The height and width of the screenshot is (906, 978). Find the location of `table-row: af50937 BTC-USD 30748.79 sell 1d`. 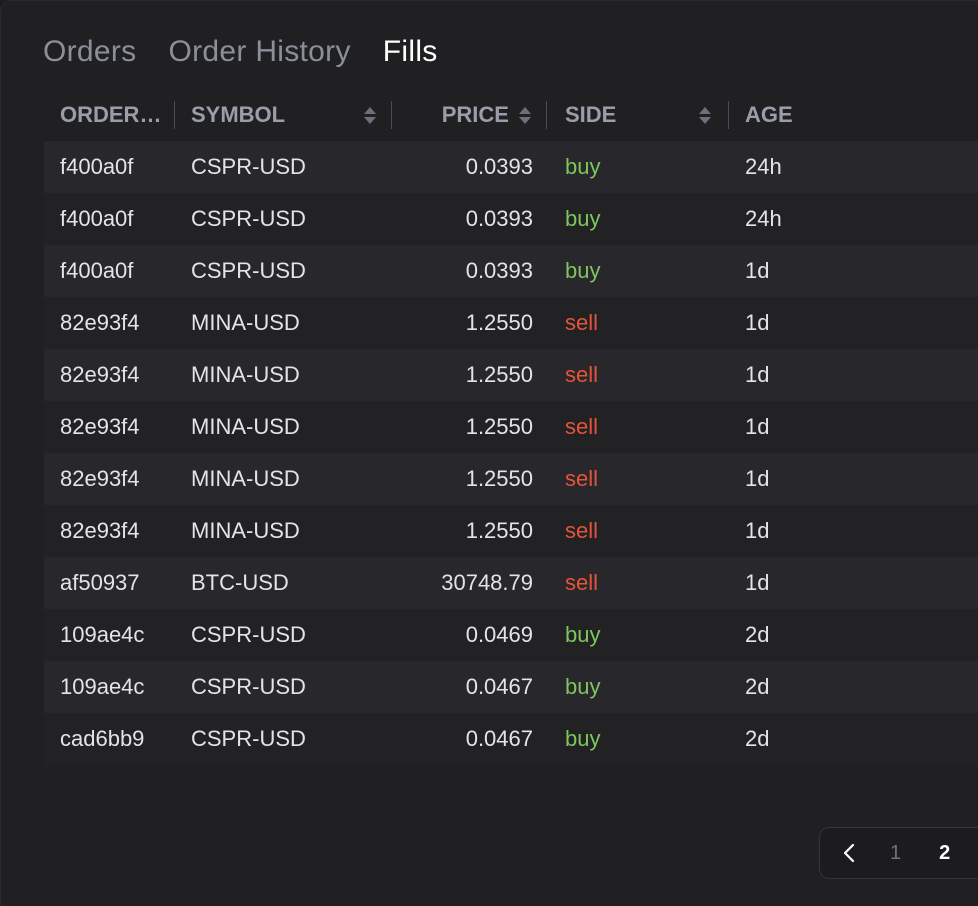

table-row: af50937 BTC-USD 30748.79 sell 1d is located at coordinates (511, 583).